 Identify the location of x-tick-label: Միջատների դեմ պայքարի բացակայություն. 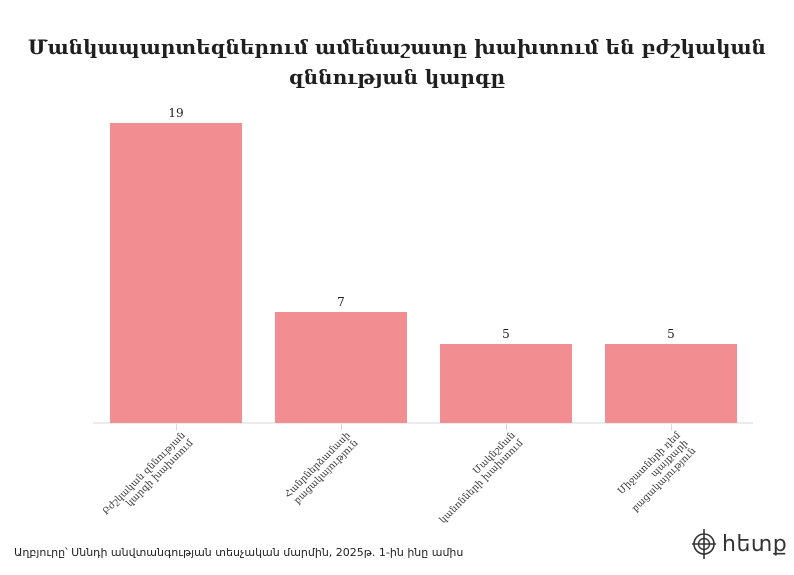
(657, 472).